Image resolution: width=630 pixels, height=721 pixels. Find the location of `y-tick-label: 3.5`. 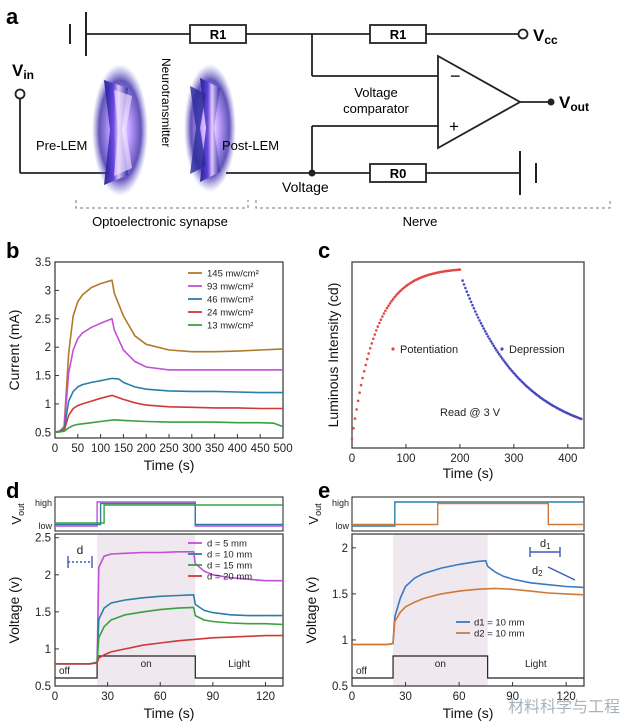

y-tick-label: 3.5 is located at coordinates (43, 263).